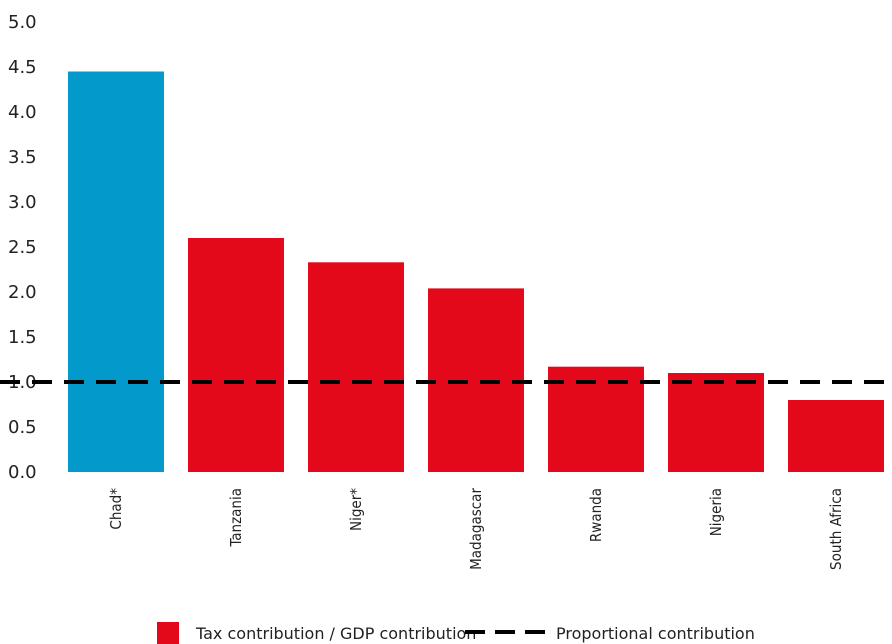  I want to click on y-axis-ticks: 0.0 0.5 1.0 1.5 2.0 2.5 3.0 3.5 4.0 4.5 5.0, so click(22, 247).